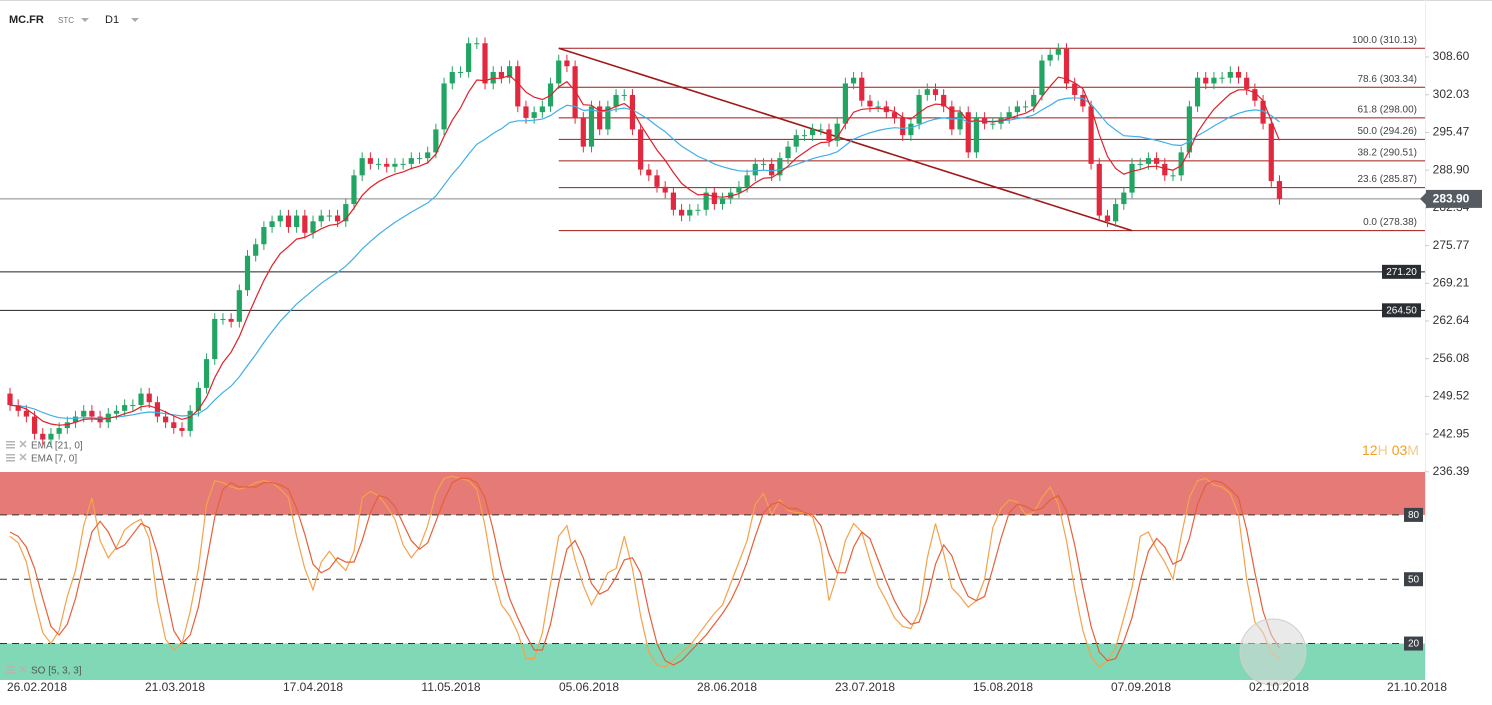 Image resolution: width=1492 pixels, height=705 pixels. I want to click on x-tick-label: 15.08.2018, so click(1003, 687).